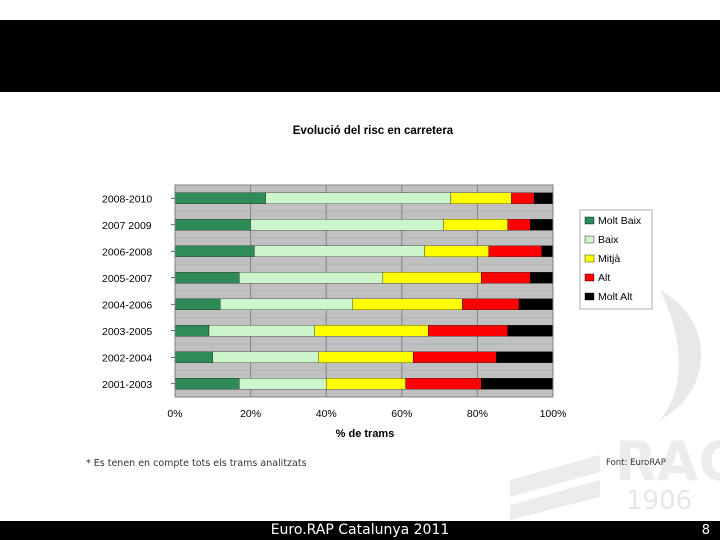 The image size is (720, 540). What do you see at coordinates (174, 414) in the screenshot?
I see `x-tick-label: 0%` at bounding box center [174, 414].